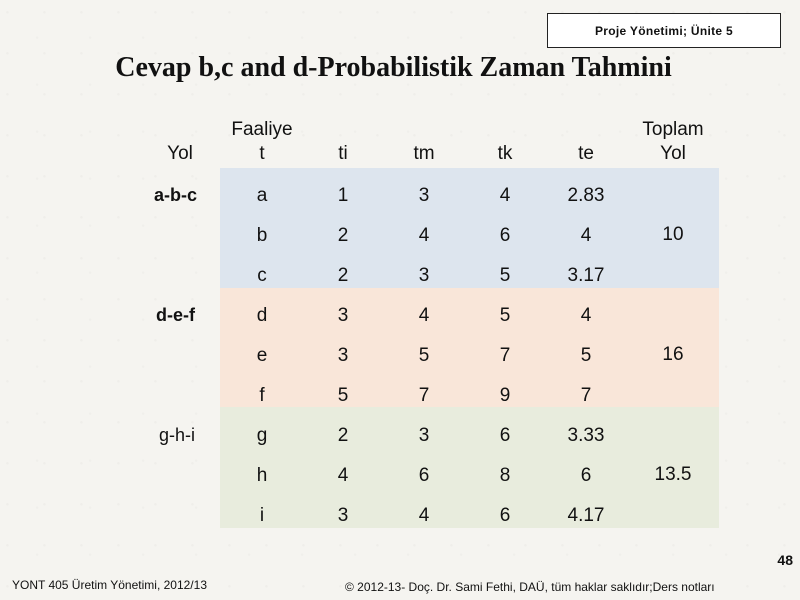 The image size is (800, 600). What do you see at coordinates (262, 315) in the screenshot?
I see `cell-faaliyet: d` at bounding box center [262, 315].